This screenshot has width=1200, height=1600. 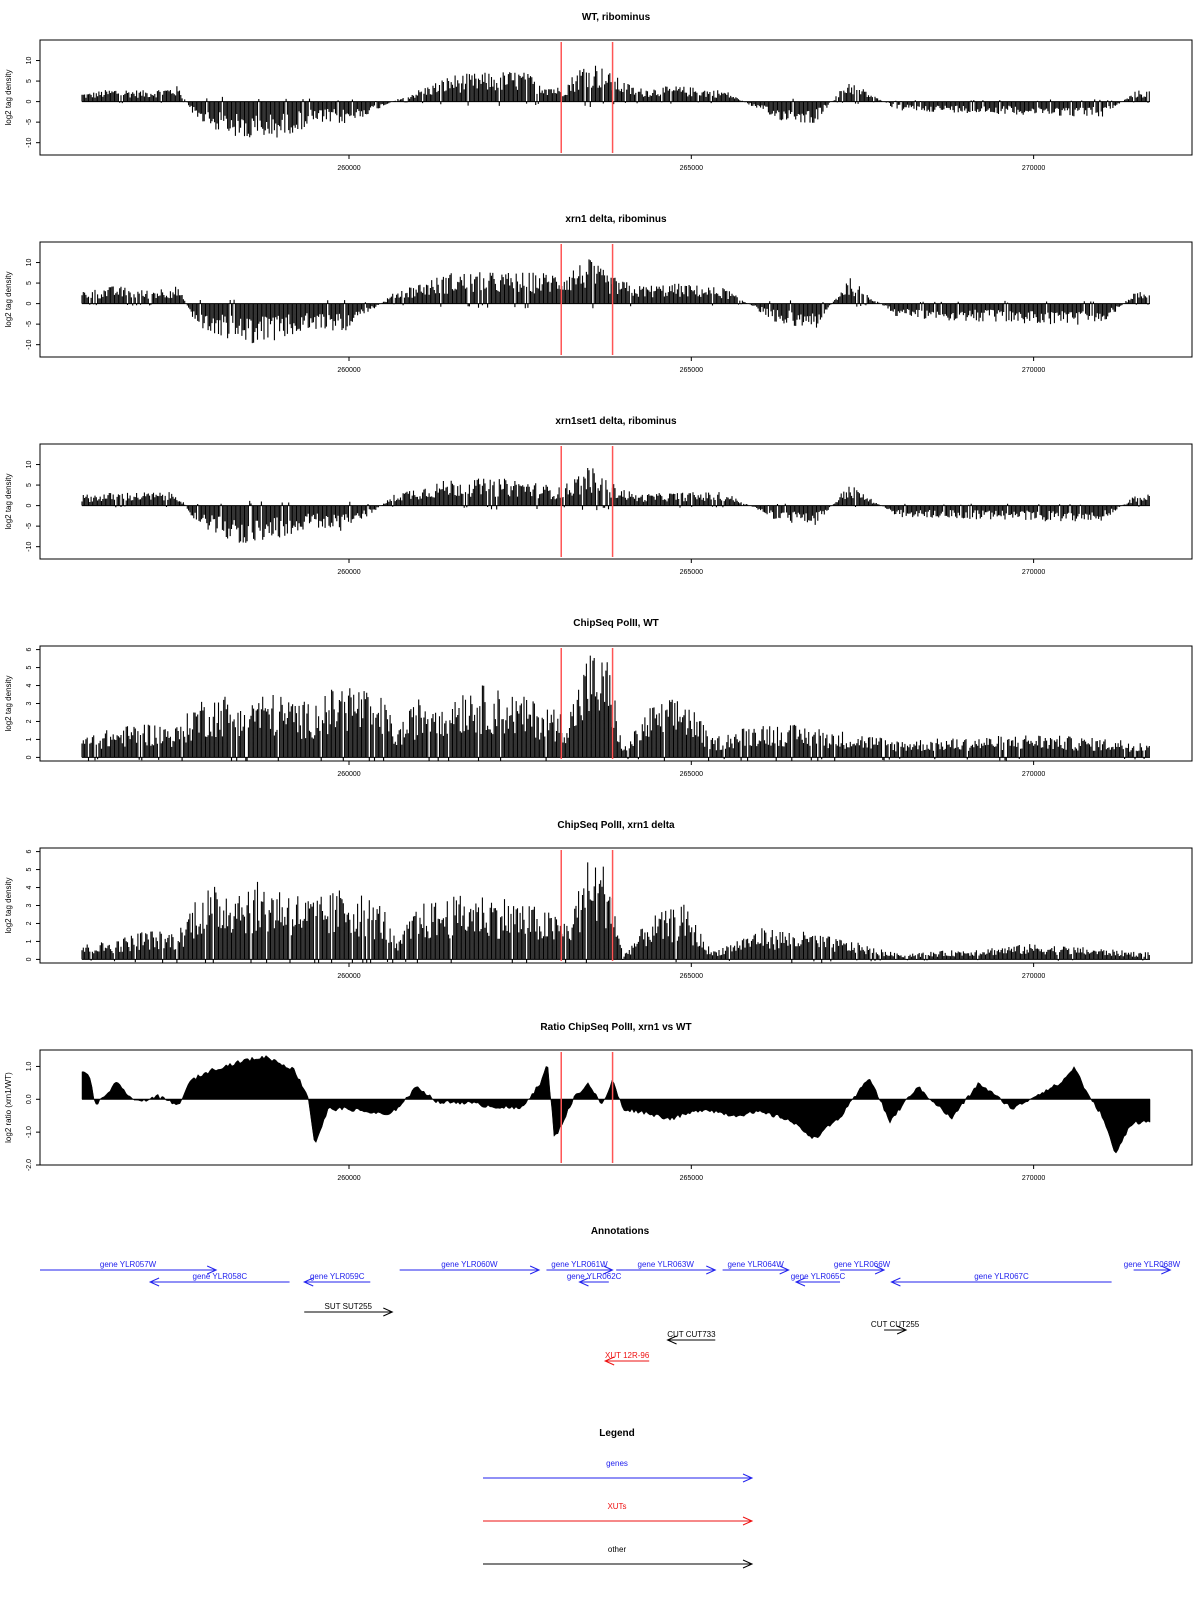 I want to click on y-tick-label: 3, so click(x=29, y=905).